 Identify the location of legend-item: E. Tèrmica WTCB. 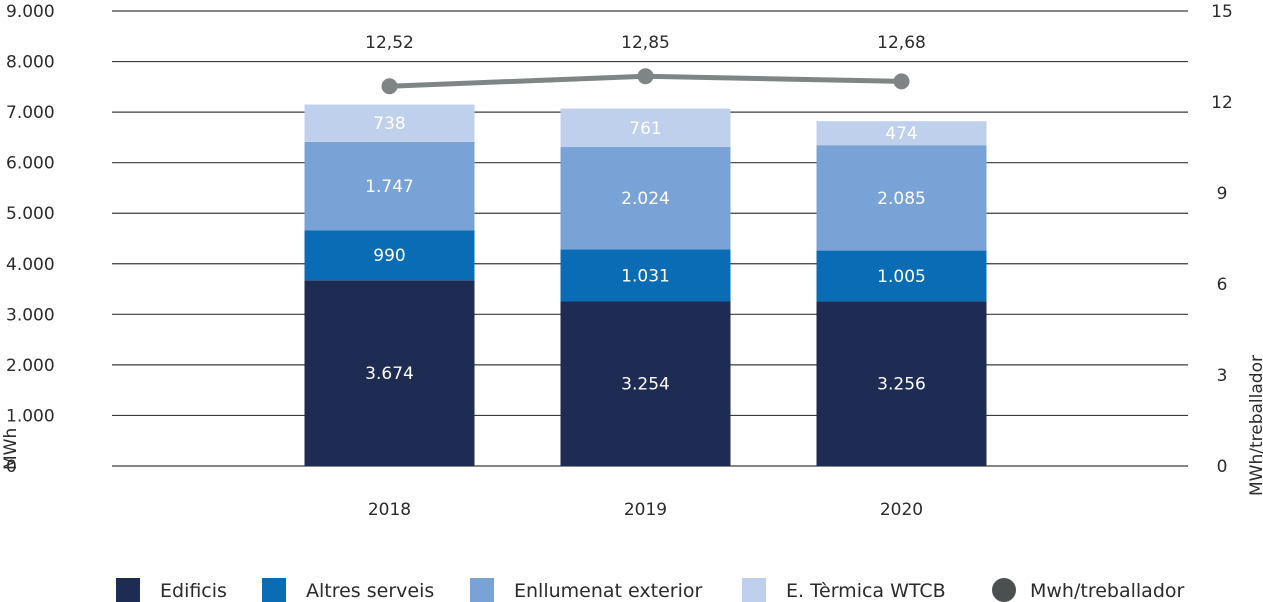
(844, 590).